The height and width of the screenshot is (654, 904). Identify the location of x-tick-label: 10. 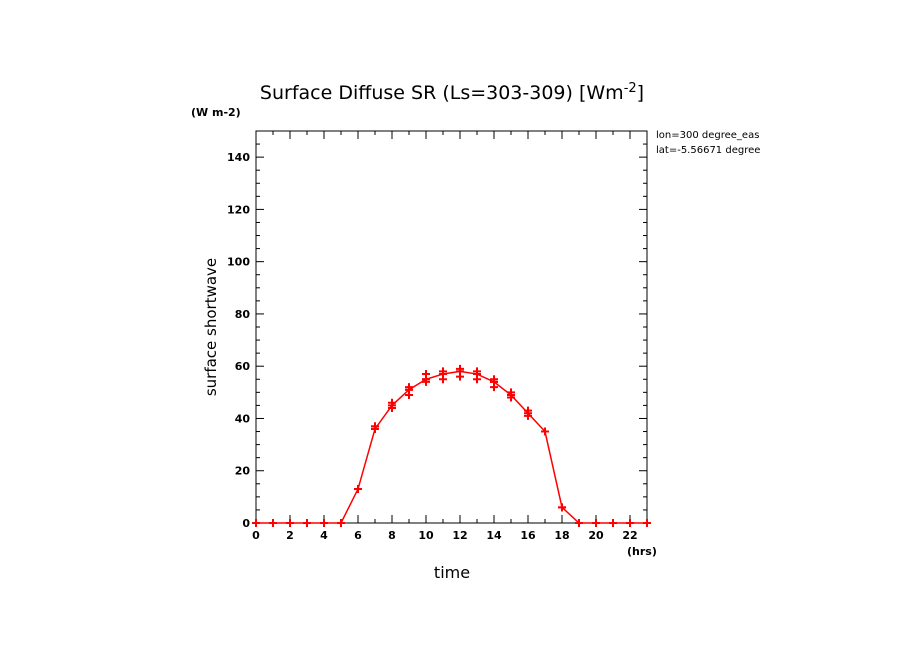
(426, 535).